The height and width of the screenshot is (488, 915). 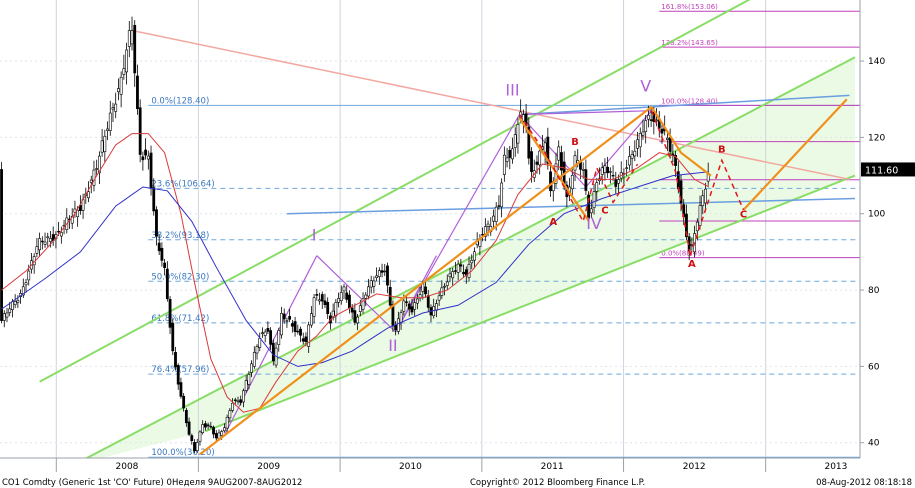 I want to click on wave-label-roman: III, so click(x=512, y=89).